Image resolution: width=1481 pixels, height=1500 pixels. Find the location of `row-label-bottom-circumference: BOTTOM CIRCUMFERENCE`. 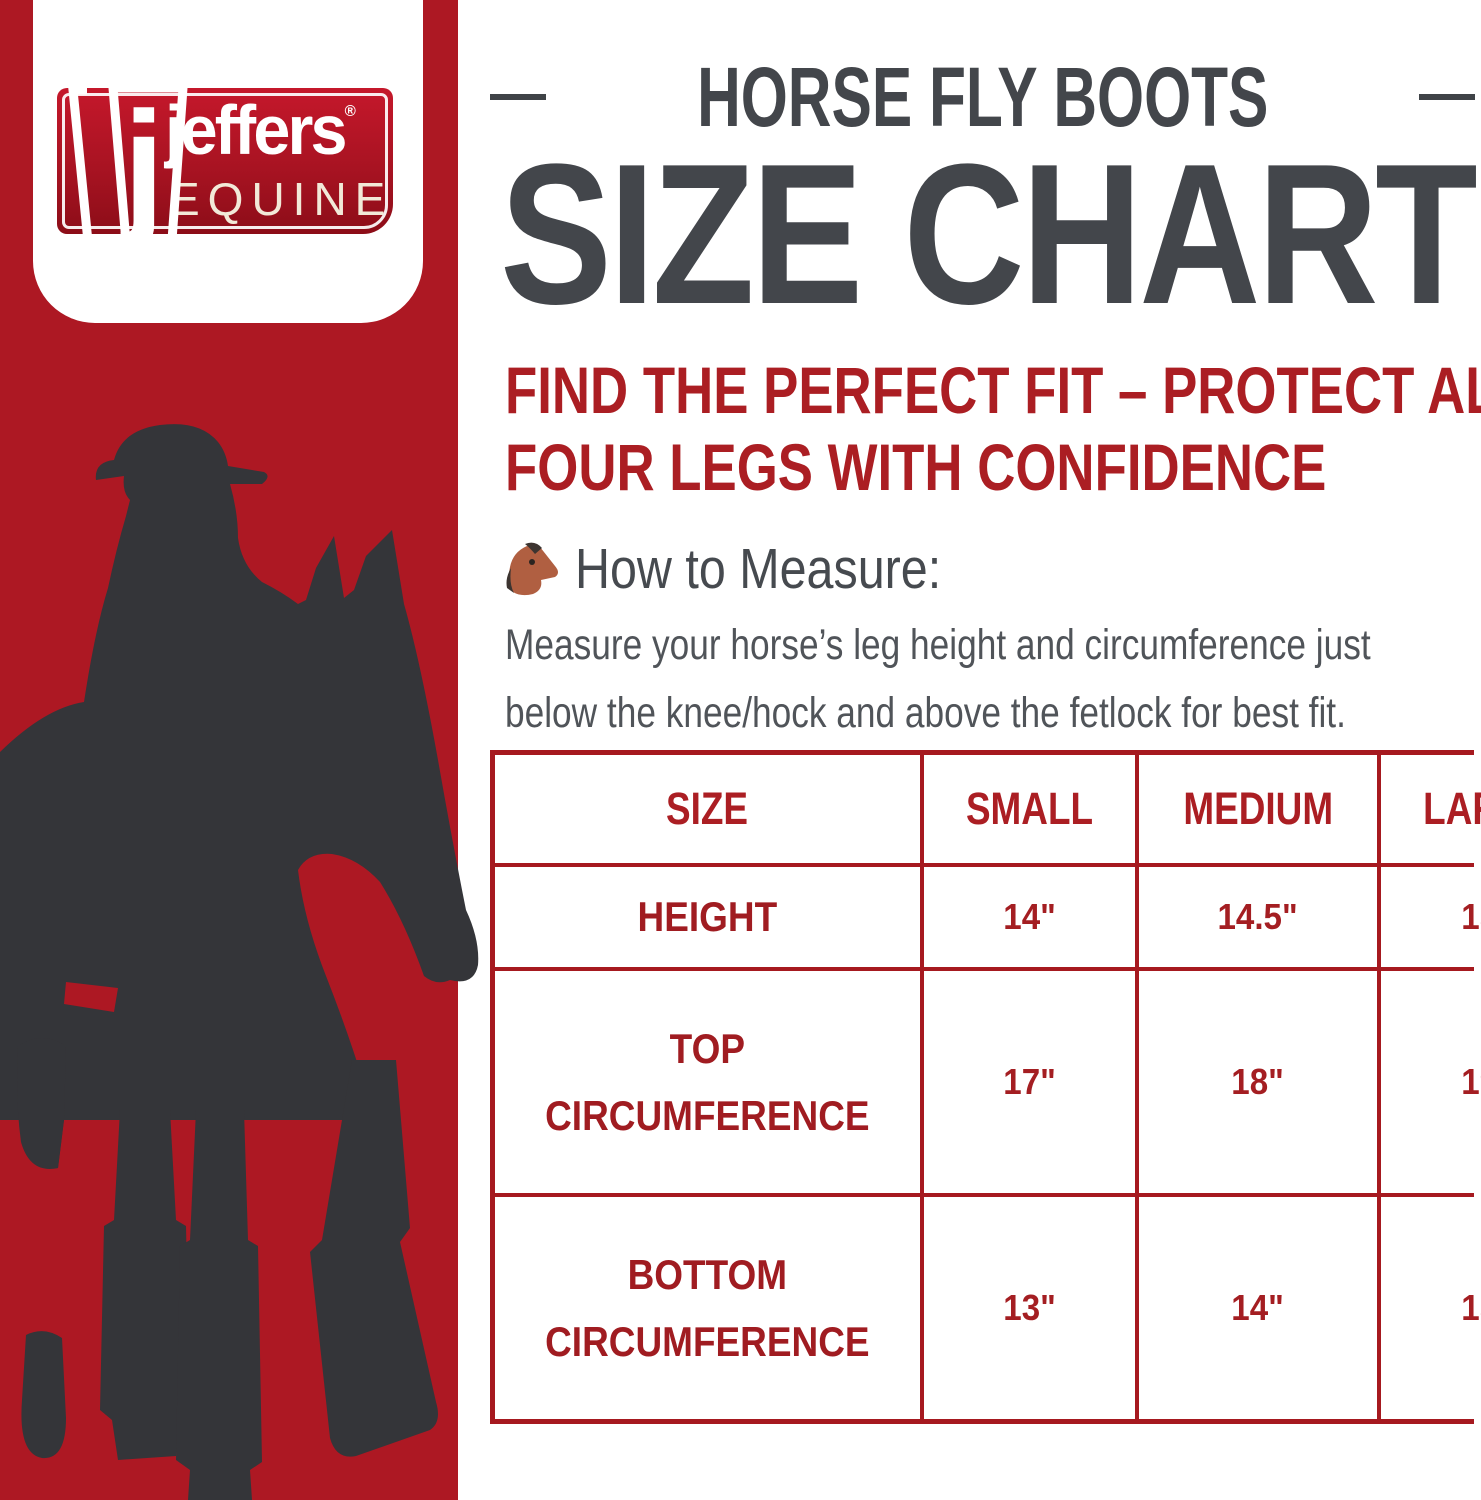

row-label-bottom-circumference: BOTTOM CIRCUMFERENCE is located at coordinates (707, 1308).